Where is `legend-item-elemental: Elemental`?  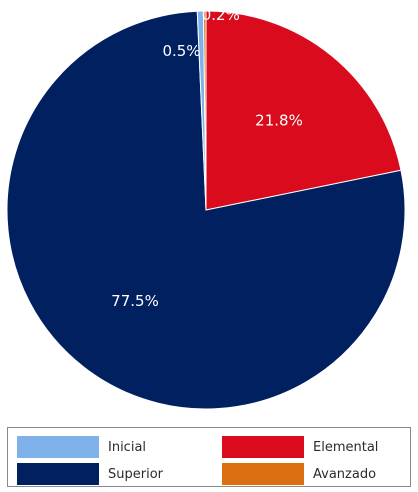
legend-item-elemental: Elemental is located at coordinates (300, 447).